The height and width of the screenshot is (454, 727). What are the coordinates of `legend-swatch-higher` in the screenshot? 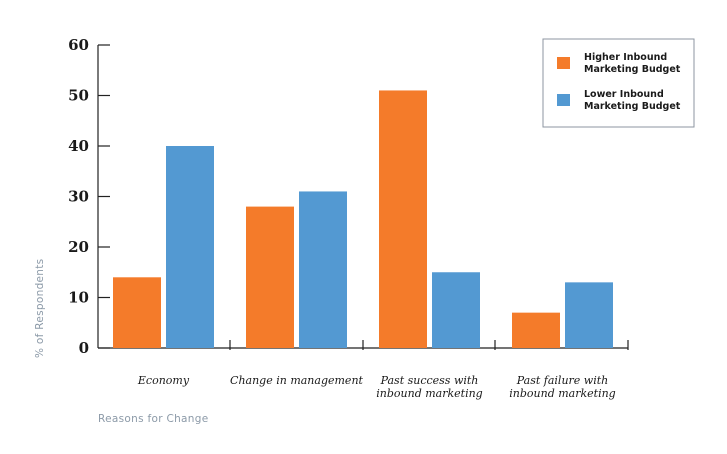 It's located at (563, 63).